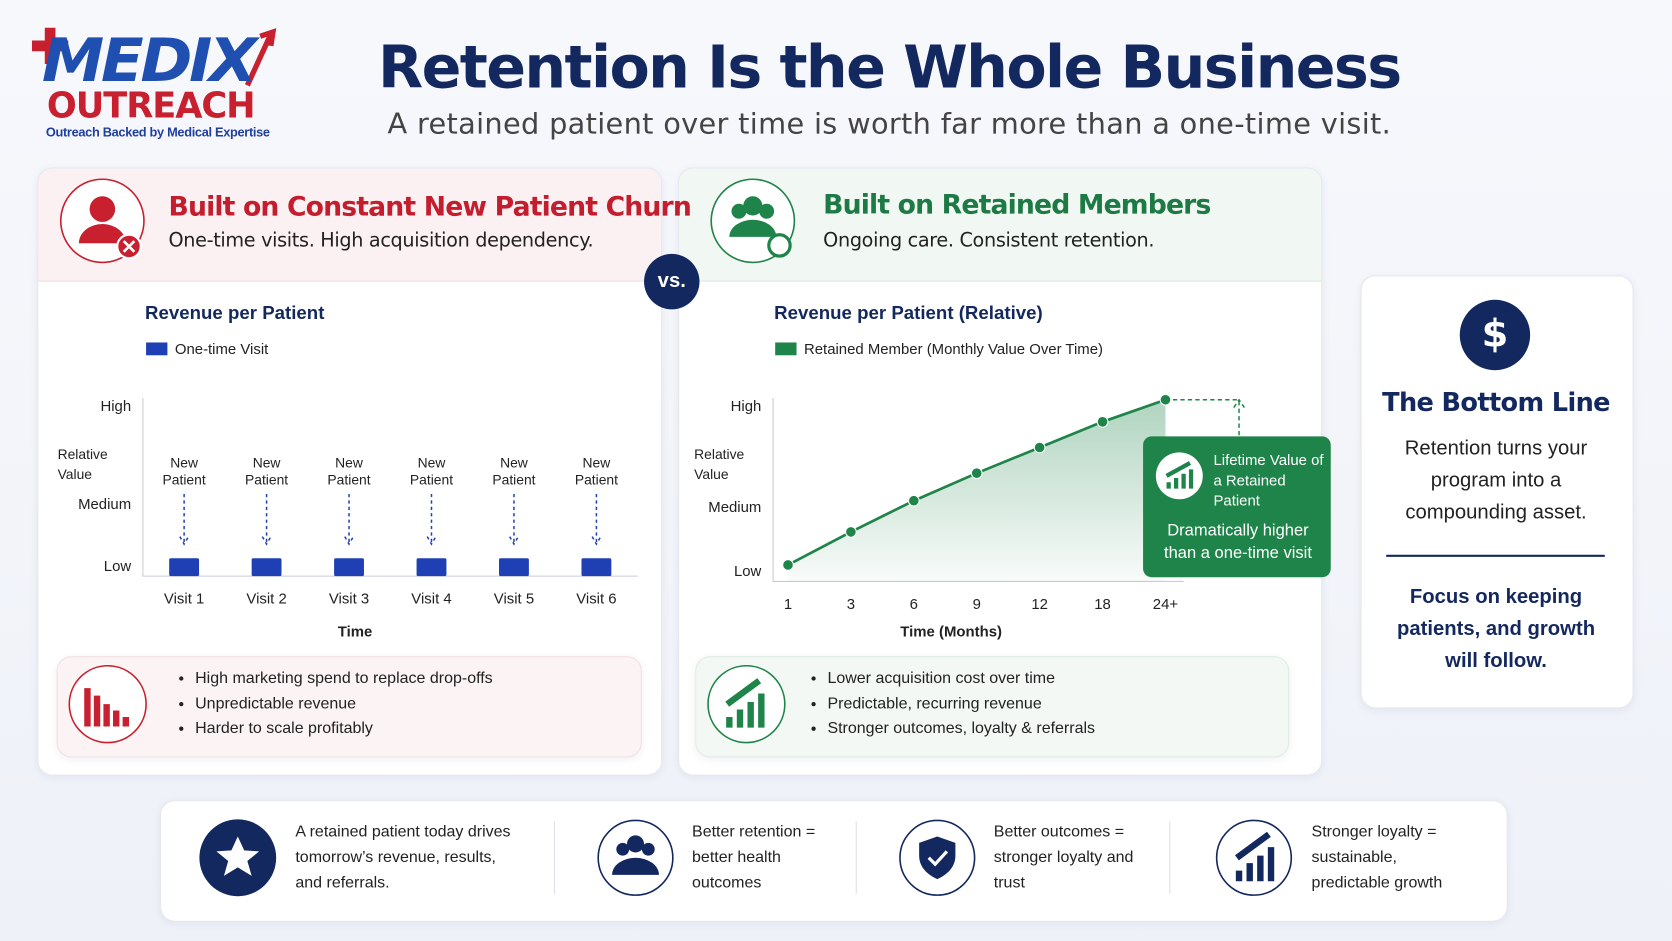 Image resolution: width=1672 pixels, height=941 pixels. Describe the element at coordinates (1017, 204) in the screenshot. I see `right-title: Built on Retained Members` at that location.